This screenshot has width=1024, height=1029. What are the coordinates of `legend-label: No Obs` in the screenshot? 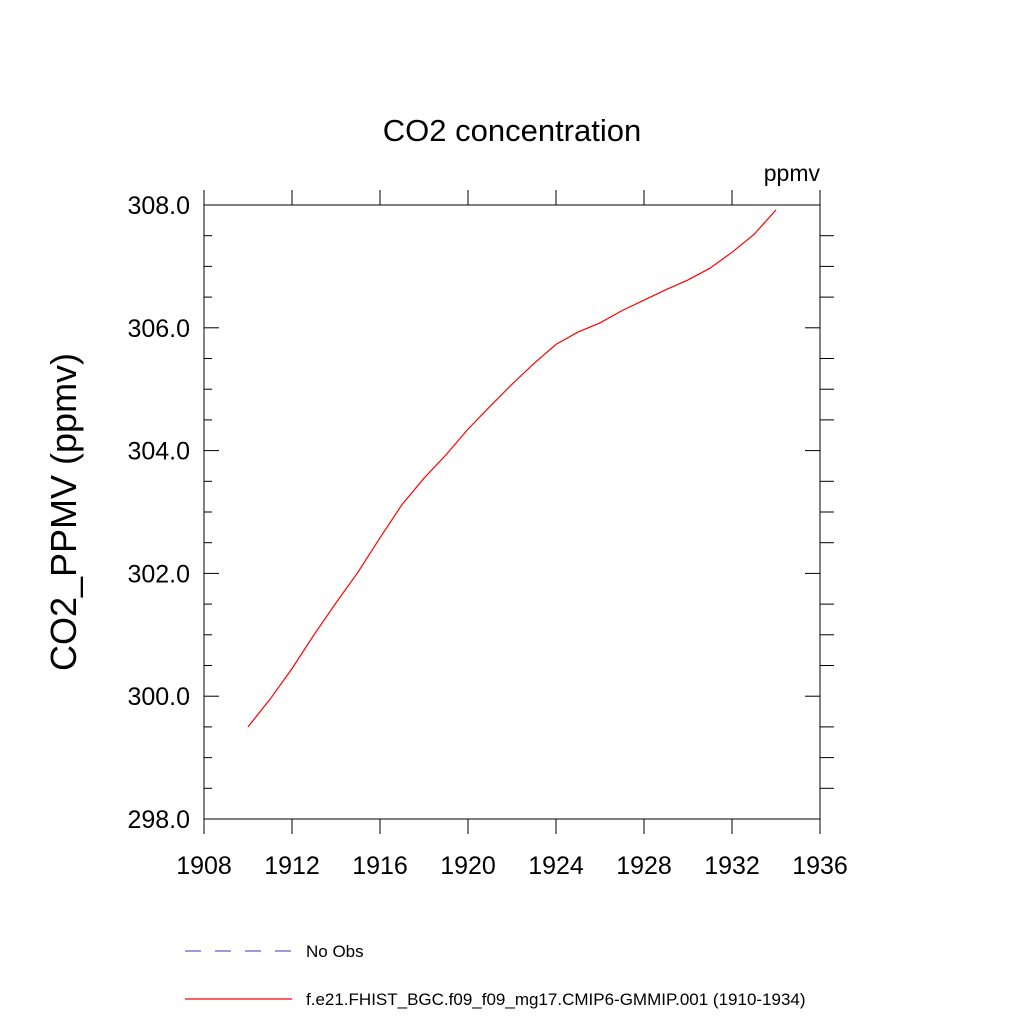 It's located at (335, 951).